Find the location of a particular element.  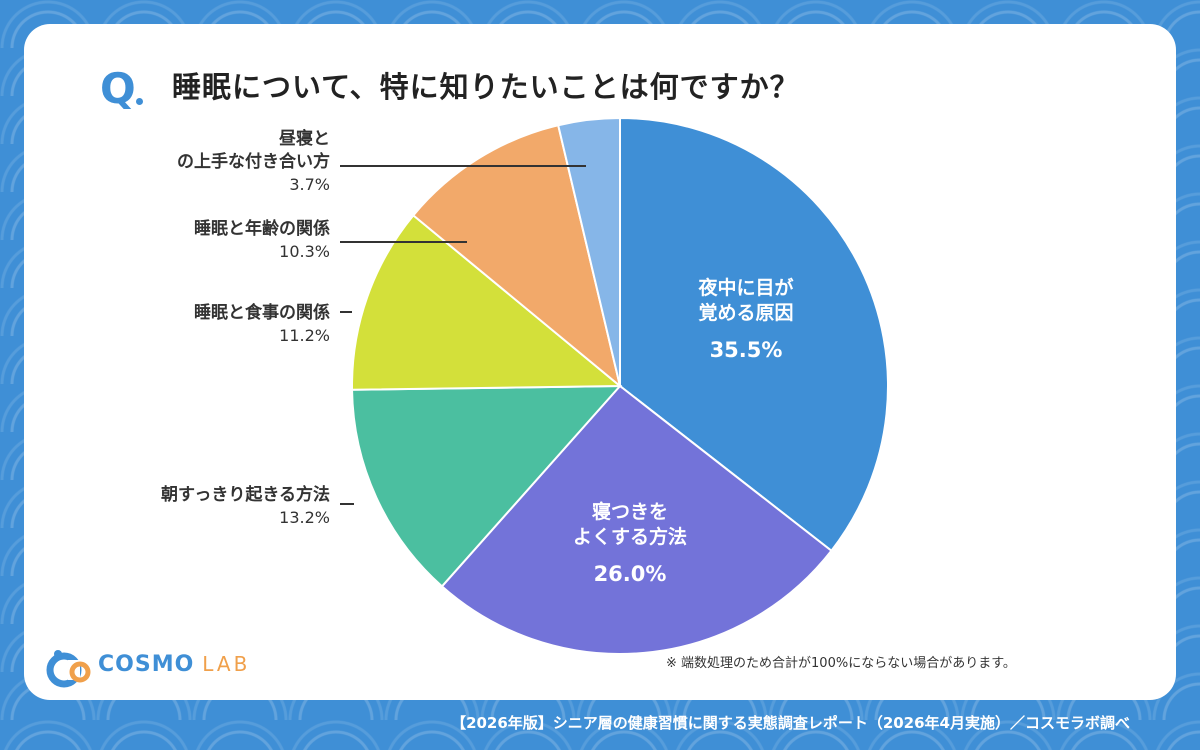

slice-label-nap-line2: の上手な付き合い方 is located at coordinates (253, 161).